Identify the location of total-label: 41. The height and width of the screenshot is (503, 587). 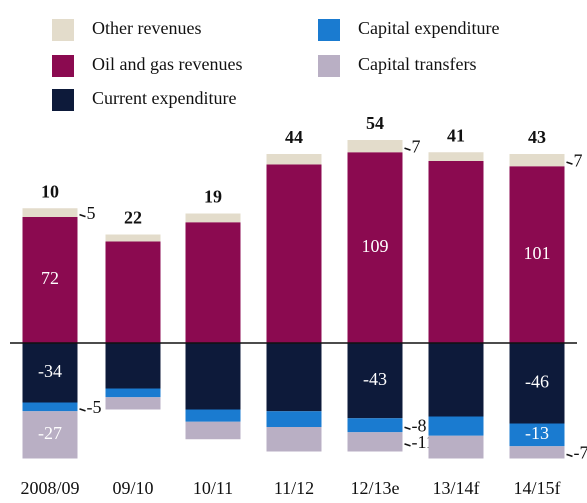
(456, 135).